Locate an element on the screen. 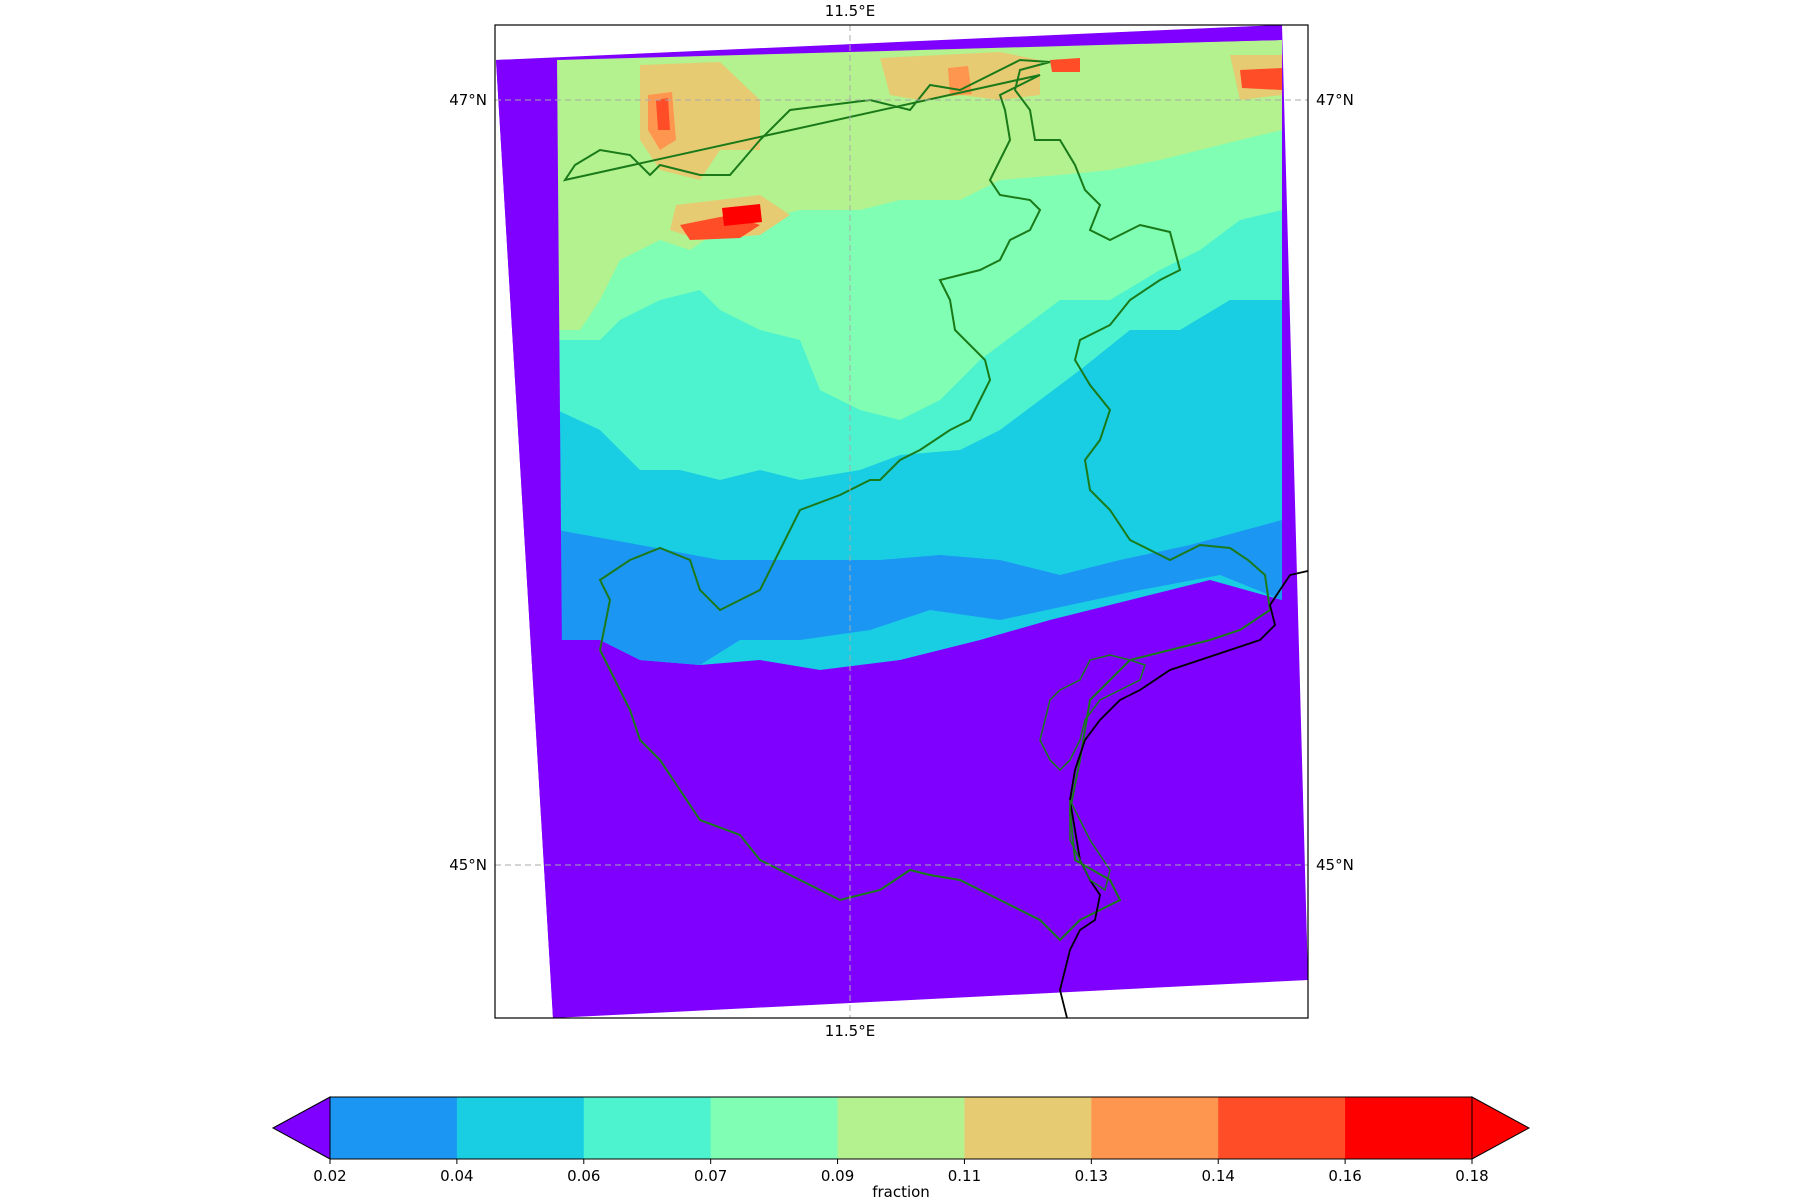 Image resolution: width=1800 pixels, height=1204 pixels. field-band-0.02-south is located at coordinates (919, 592).